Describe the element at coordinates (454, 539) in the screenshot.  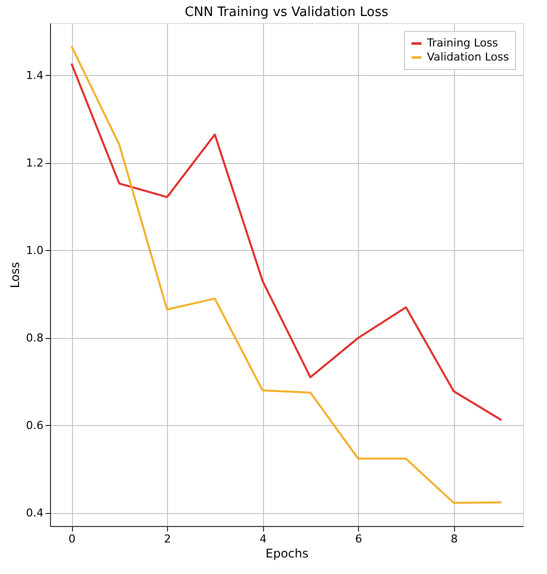
I see `x-tick-label: 8` at that location.